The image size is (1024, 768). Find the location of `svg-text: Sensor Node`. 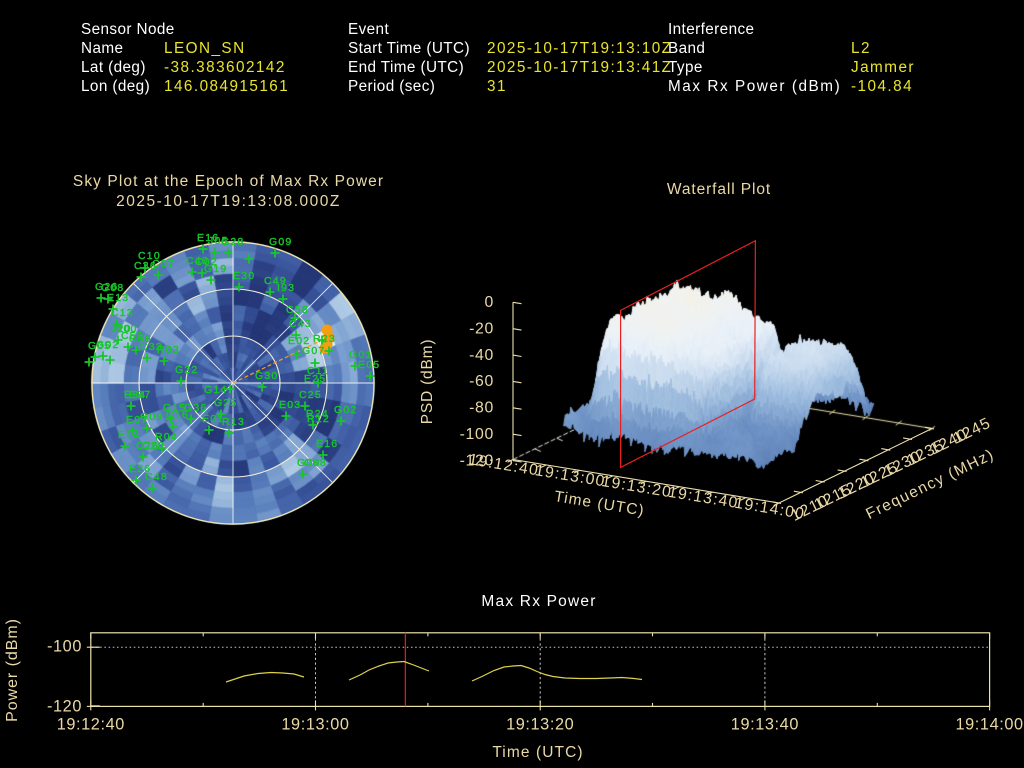

svg-text: Sensor Node is located at coordinates (128, 29).